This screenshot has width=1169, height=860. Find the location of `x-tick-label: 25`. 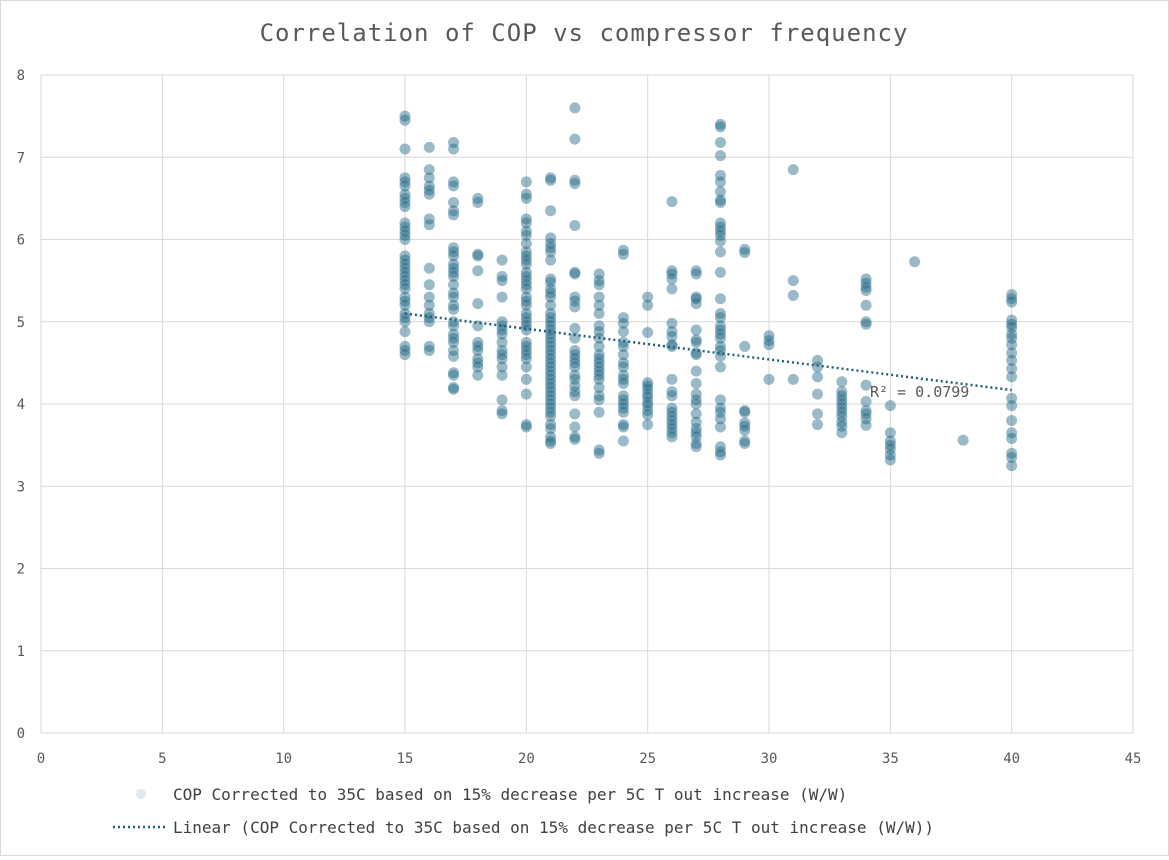

x-tick-label: 25 is located at coordinates (647, 759).